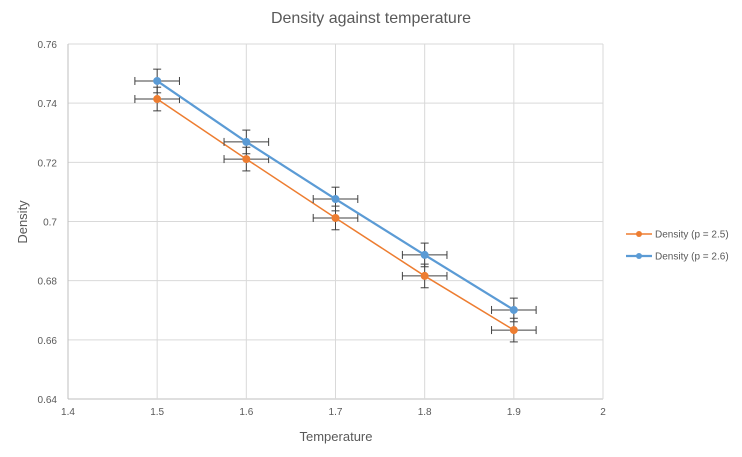 The width and height of the screenshot is (742, 457). Describe the element at coordinates (22, 222) in the screenshot. I see `y-axis-title: Density` at that location.